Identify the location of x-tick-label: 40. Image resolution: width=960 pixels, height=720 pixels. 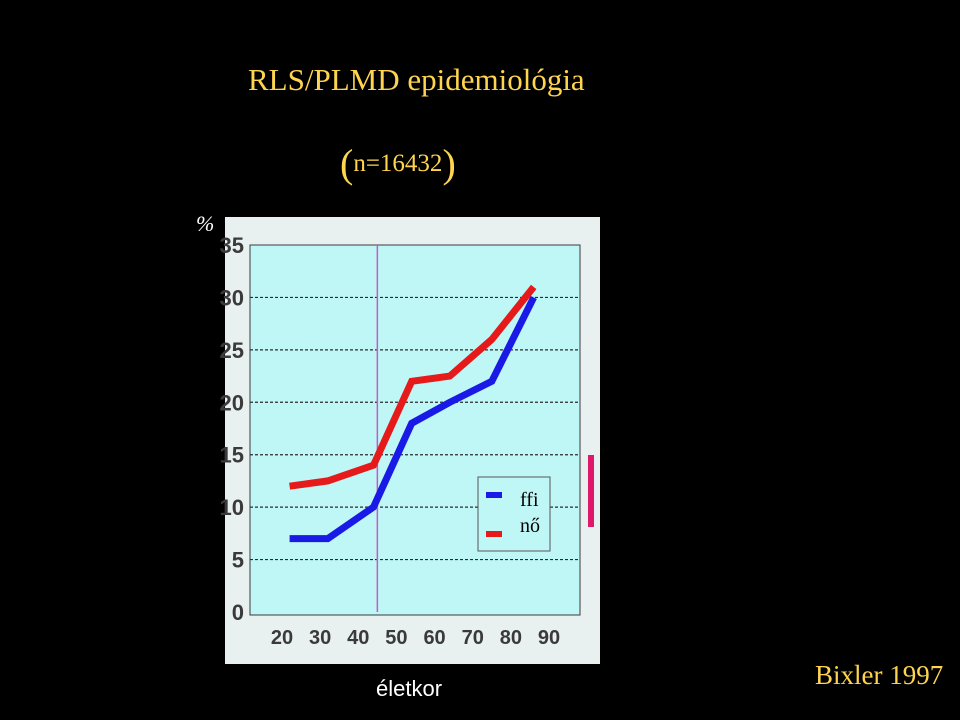
(358, 638).